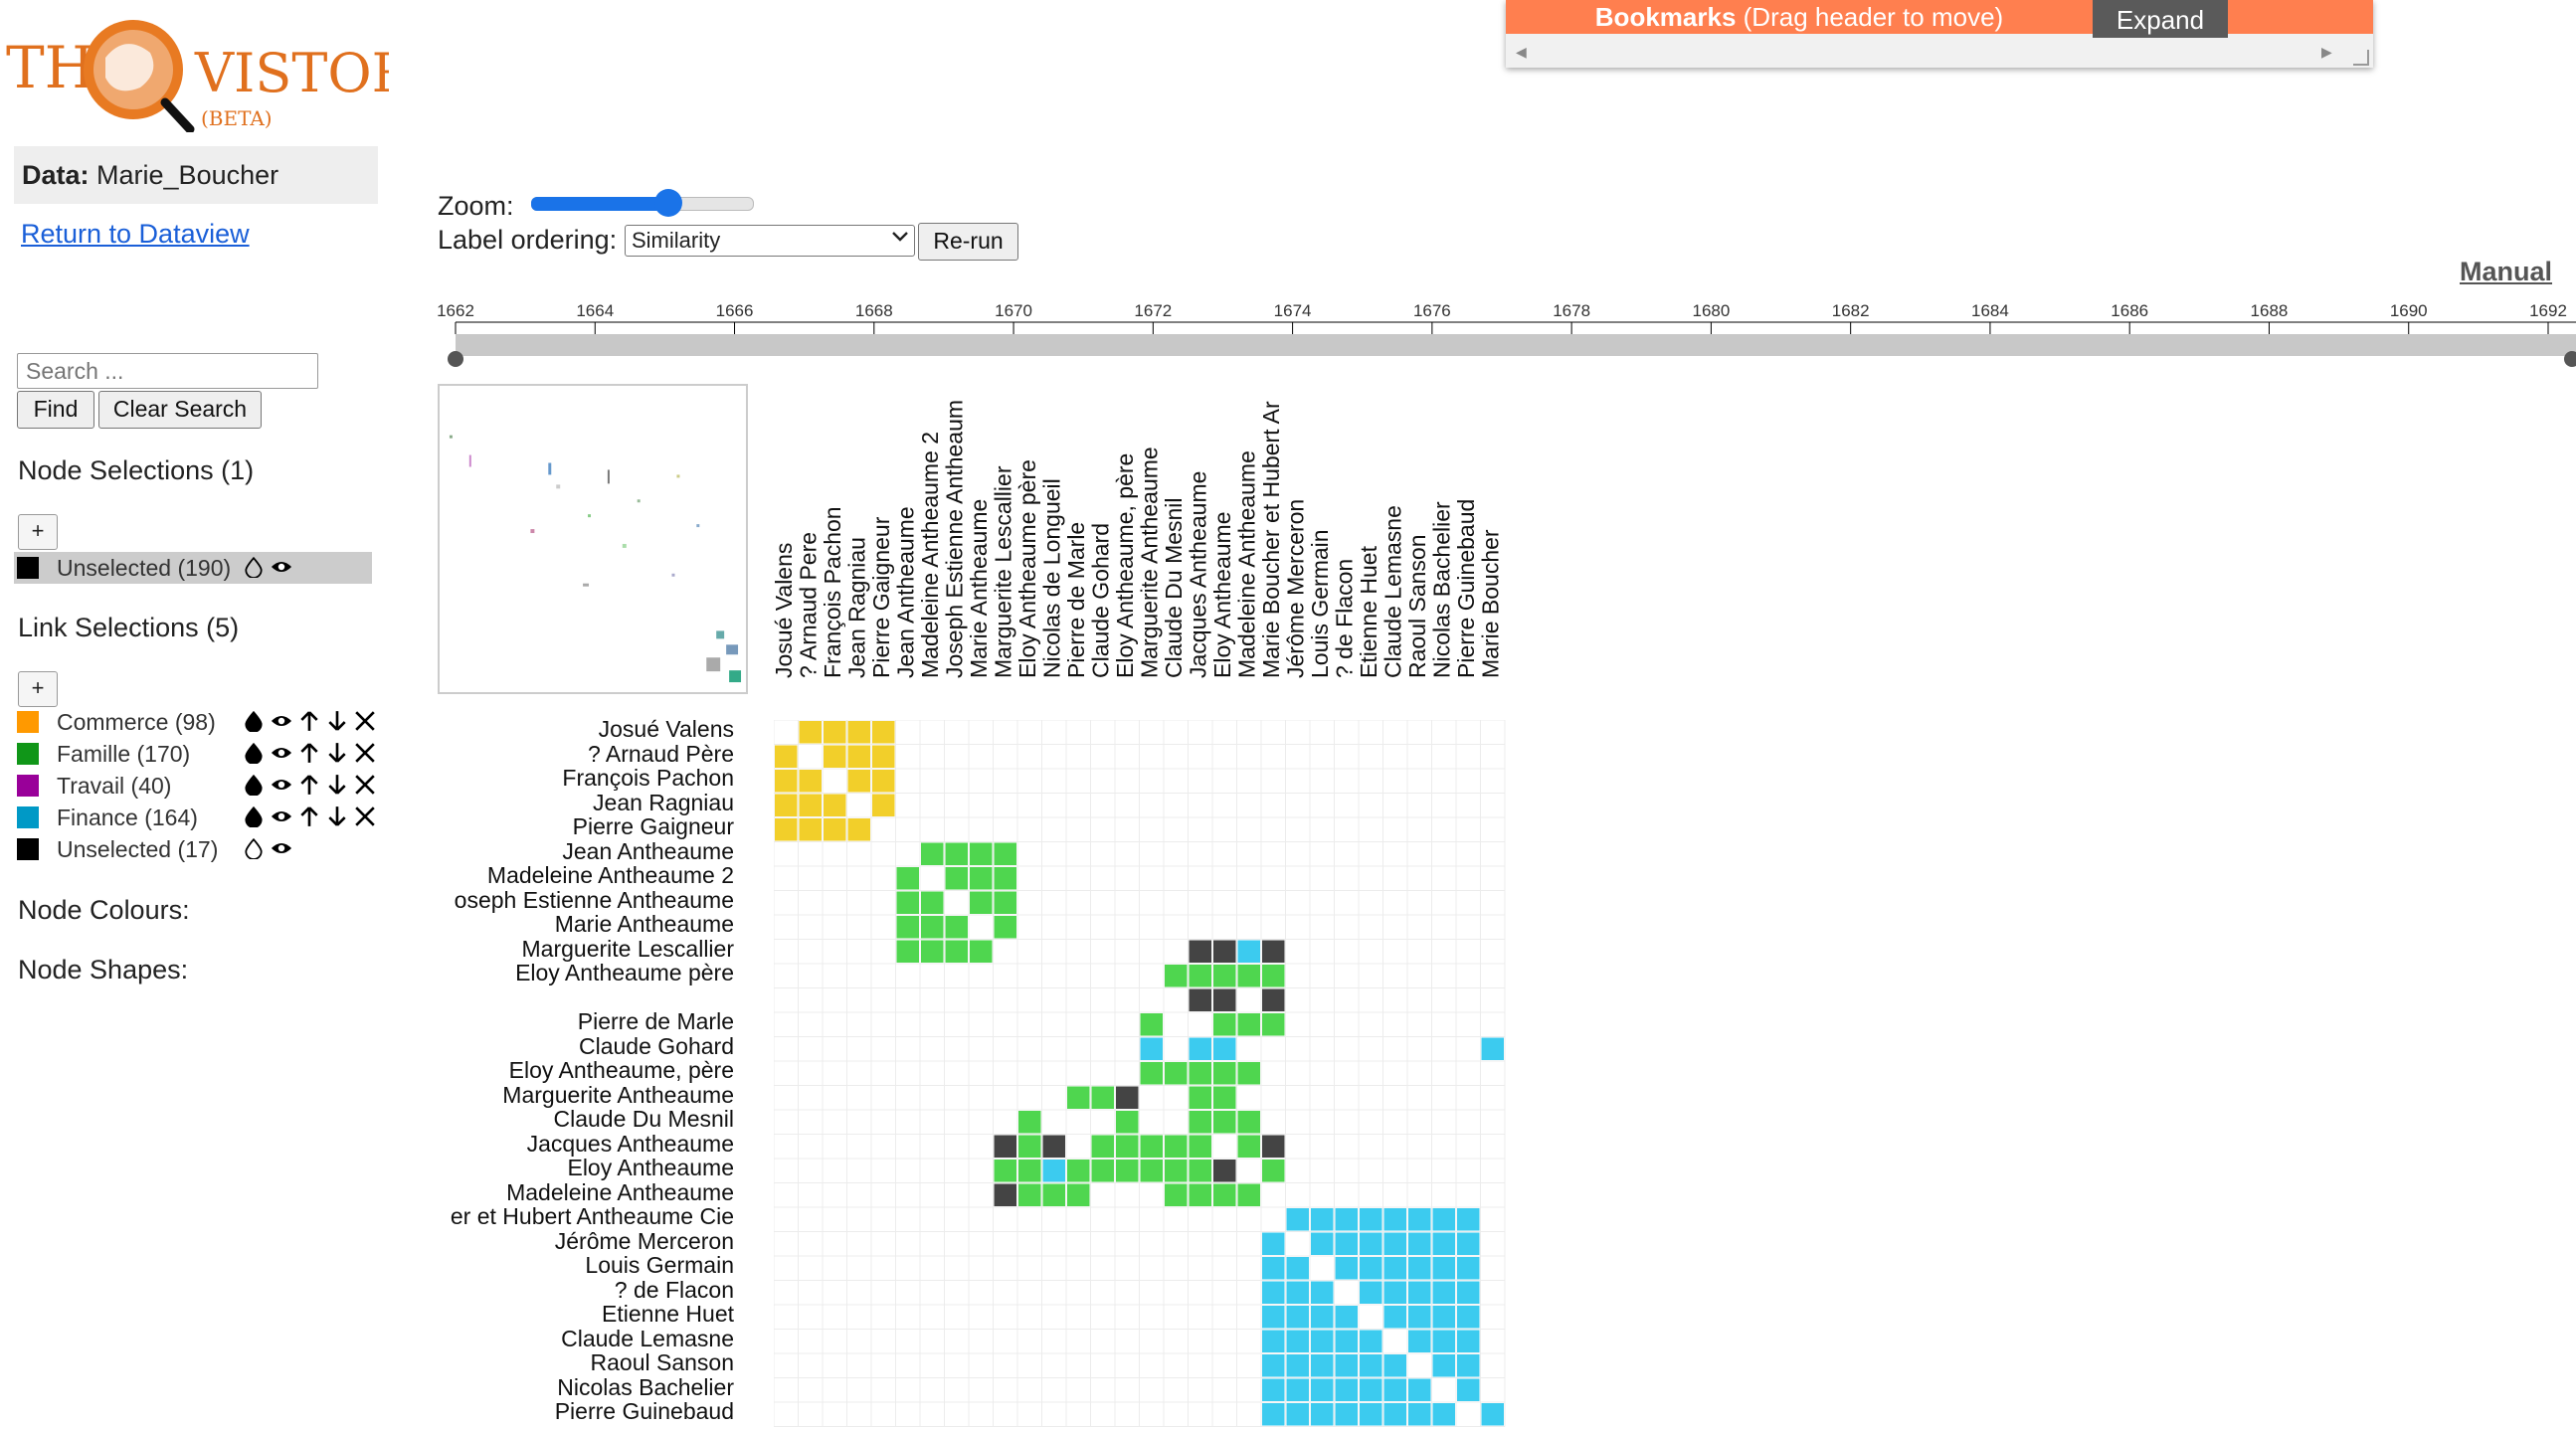 The image size is (2576, 1431). I want to click on matrix-row-label: Nicolas Bachelier, so click(645, 1386).